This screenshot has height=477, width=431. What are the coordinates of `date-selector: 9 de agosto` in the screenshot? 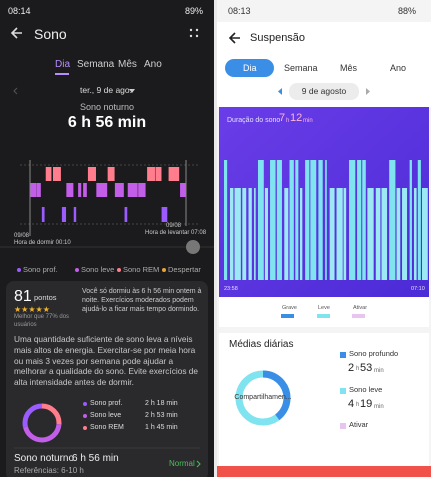 It's located at (324, 91).